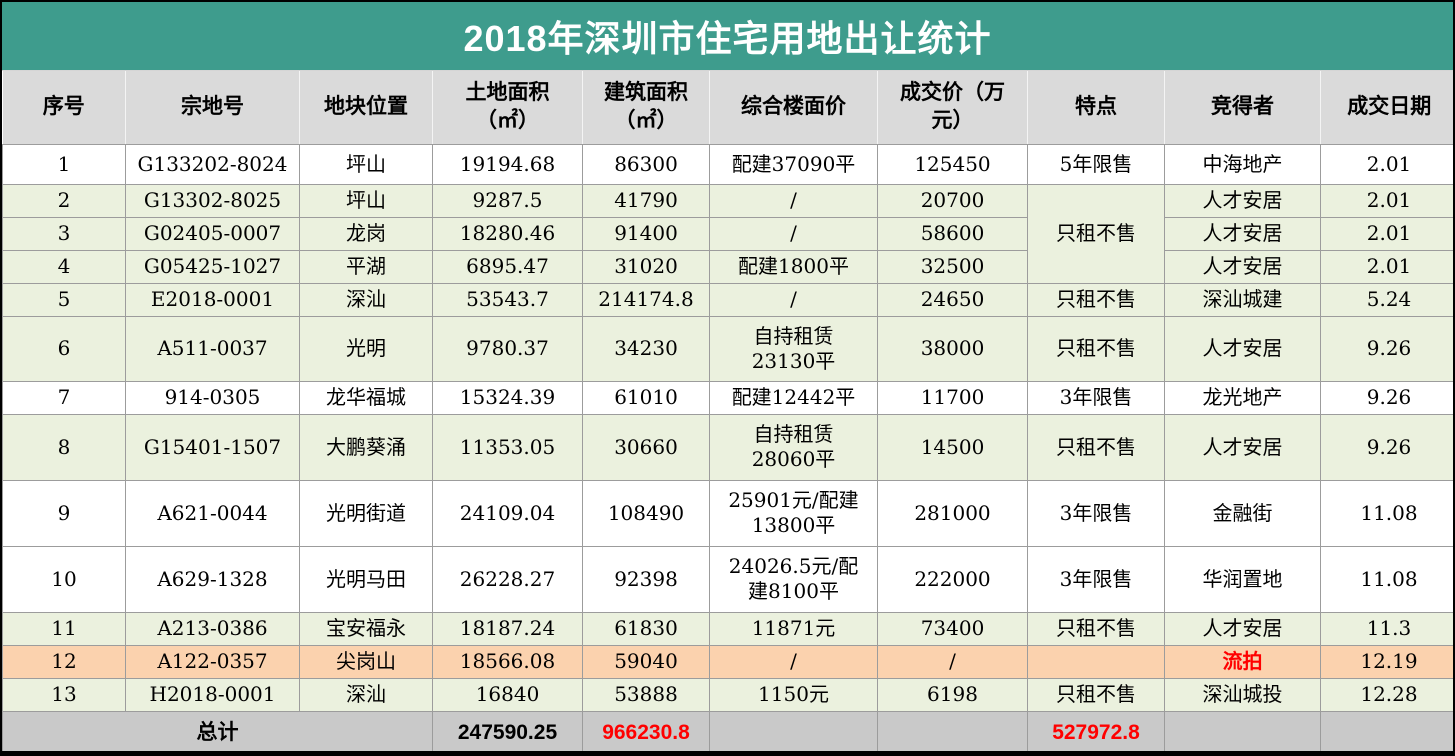 Image resolution: width=1455 pixels, height=756 pixels. What do you see at coordinates (212, 299) in the screenshot?
I see `cell-parcel: E2018-0001` at bounding box center [212, 299].